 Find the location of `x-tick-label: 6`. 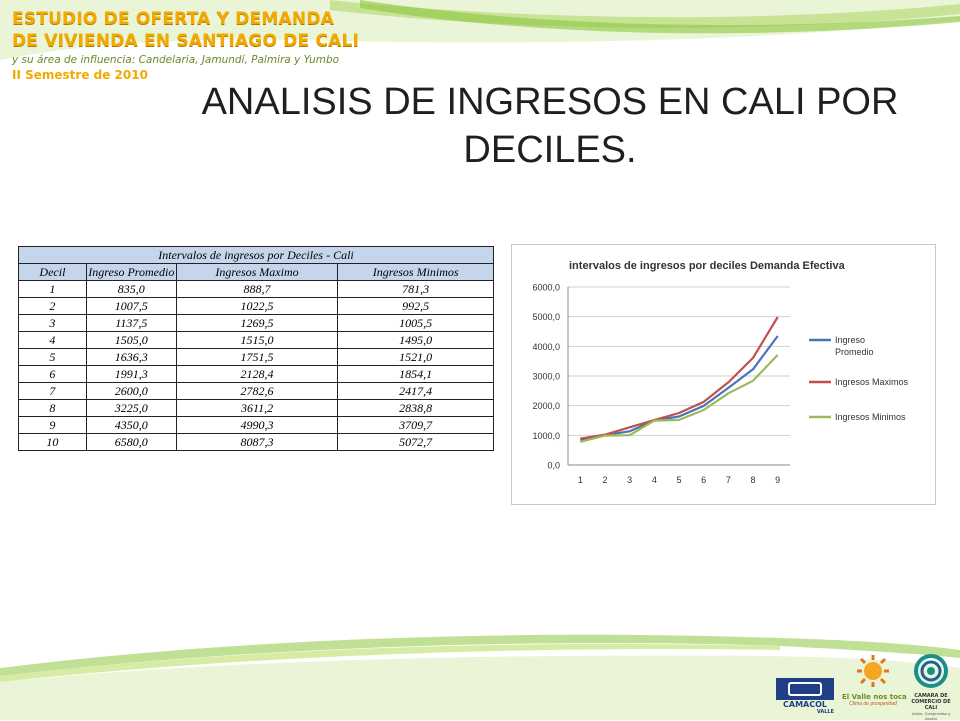

x-tick-label: 6 is located at coordinates (703, 480).